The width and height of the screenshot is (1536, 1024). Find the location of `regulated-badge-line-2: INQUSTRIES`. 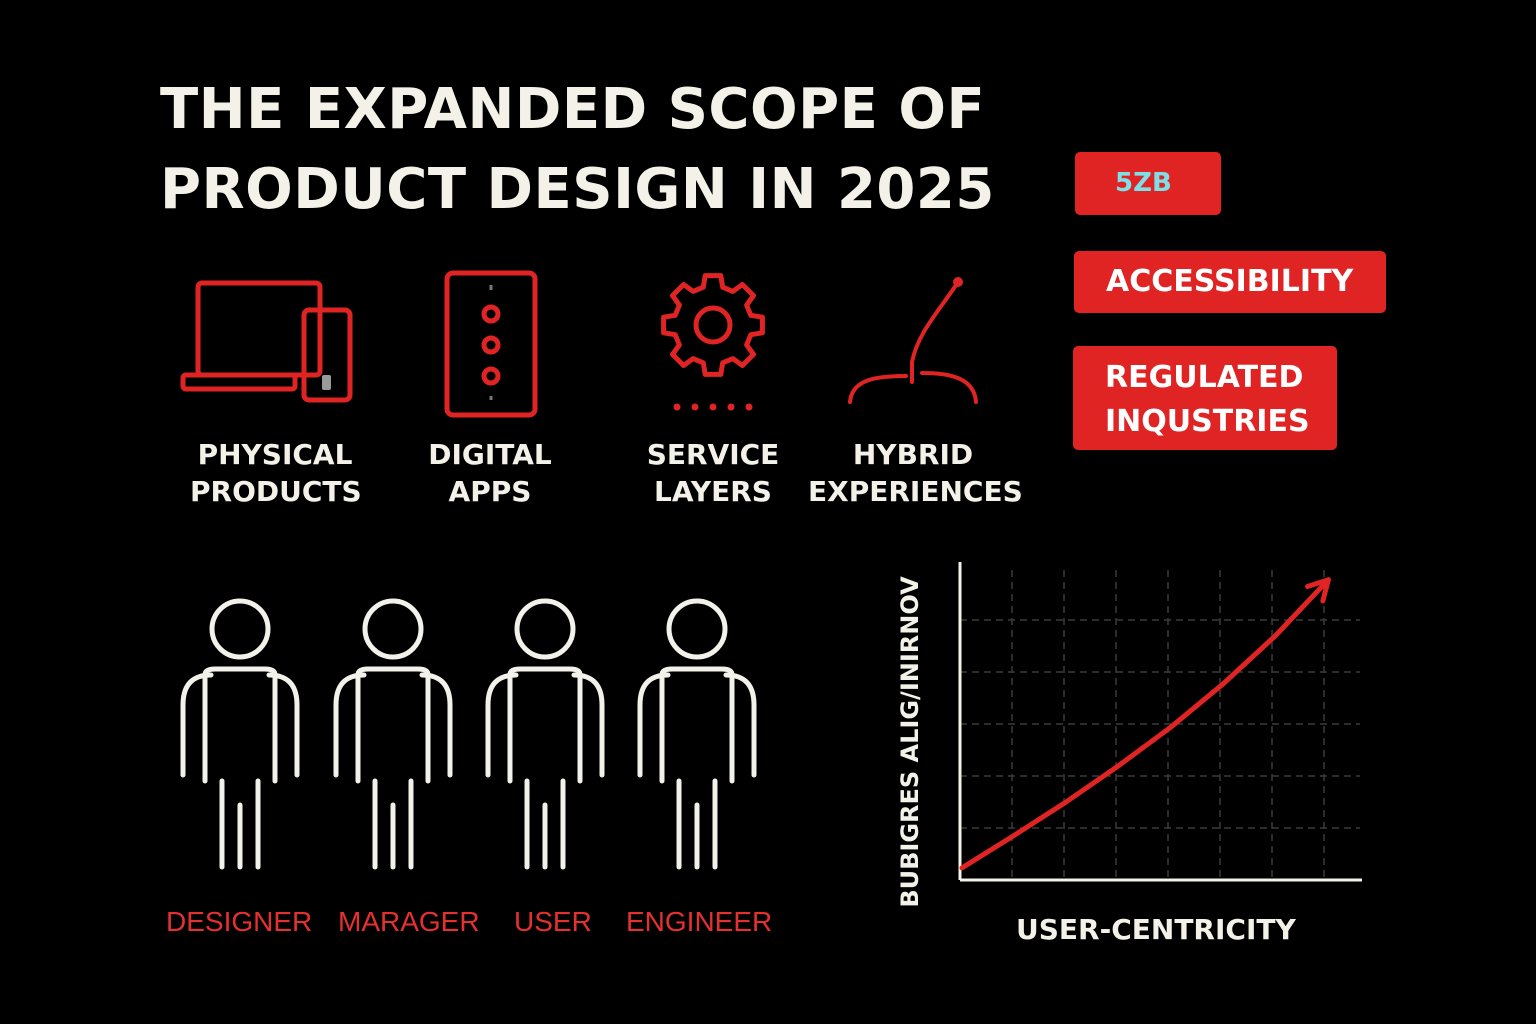

regulated-badge-line-2: INQUSTRIES is located at coordinates (1207, 421).